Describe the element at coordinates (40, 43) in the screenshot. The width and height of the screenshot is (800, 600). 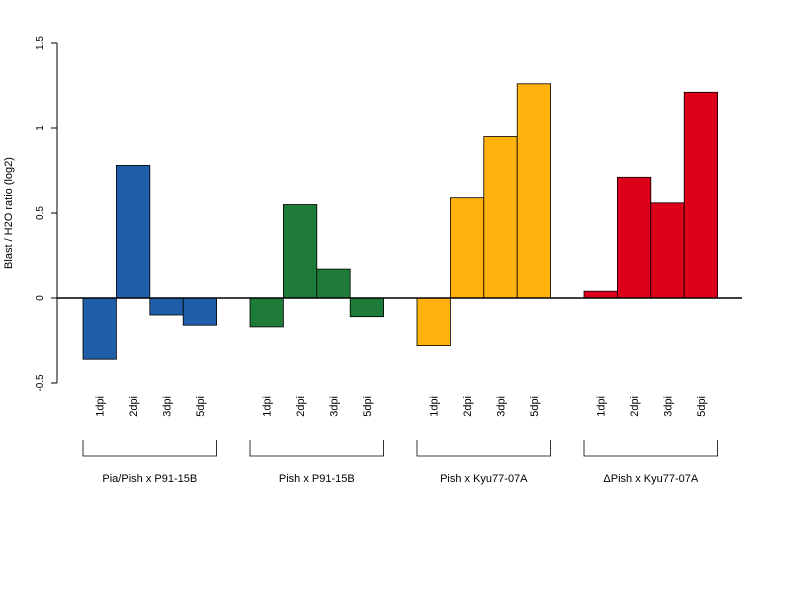
I see `y-tick-label: 1.5` at that location.